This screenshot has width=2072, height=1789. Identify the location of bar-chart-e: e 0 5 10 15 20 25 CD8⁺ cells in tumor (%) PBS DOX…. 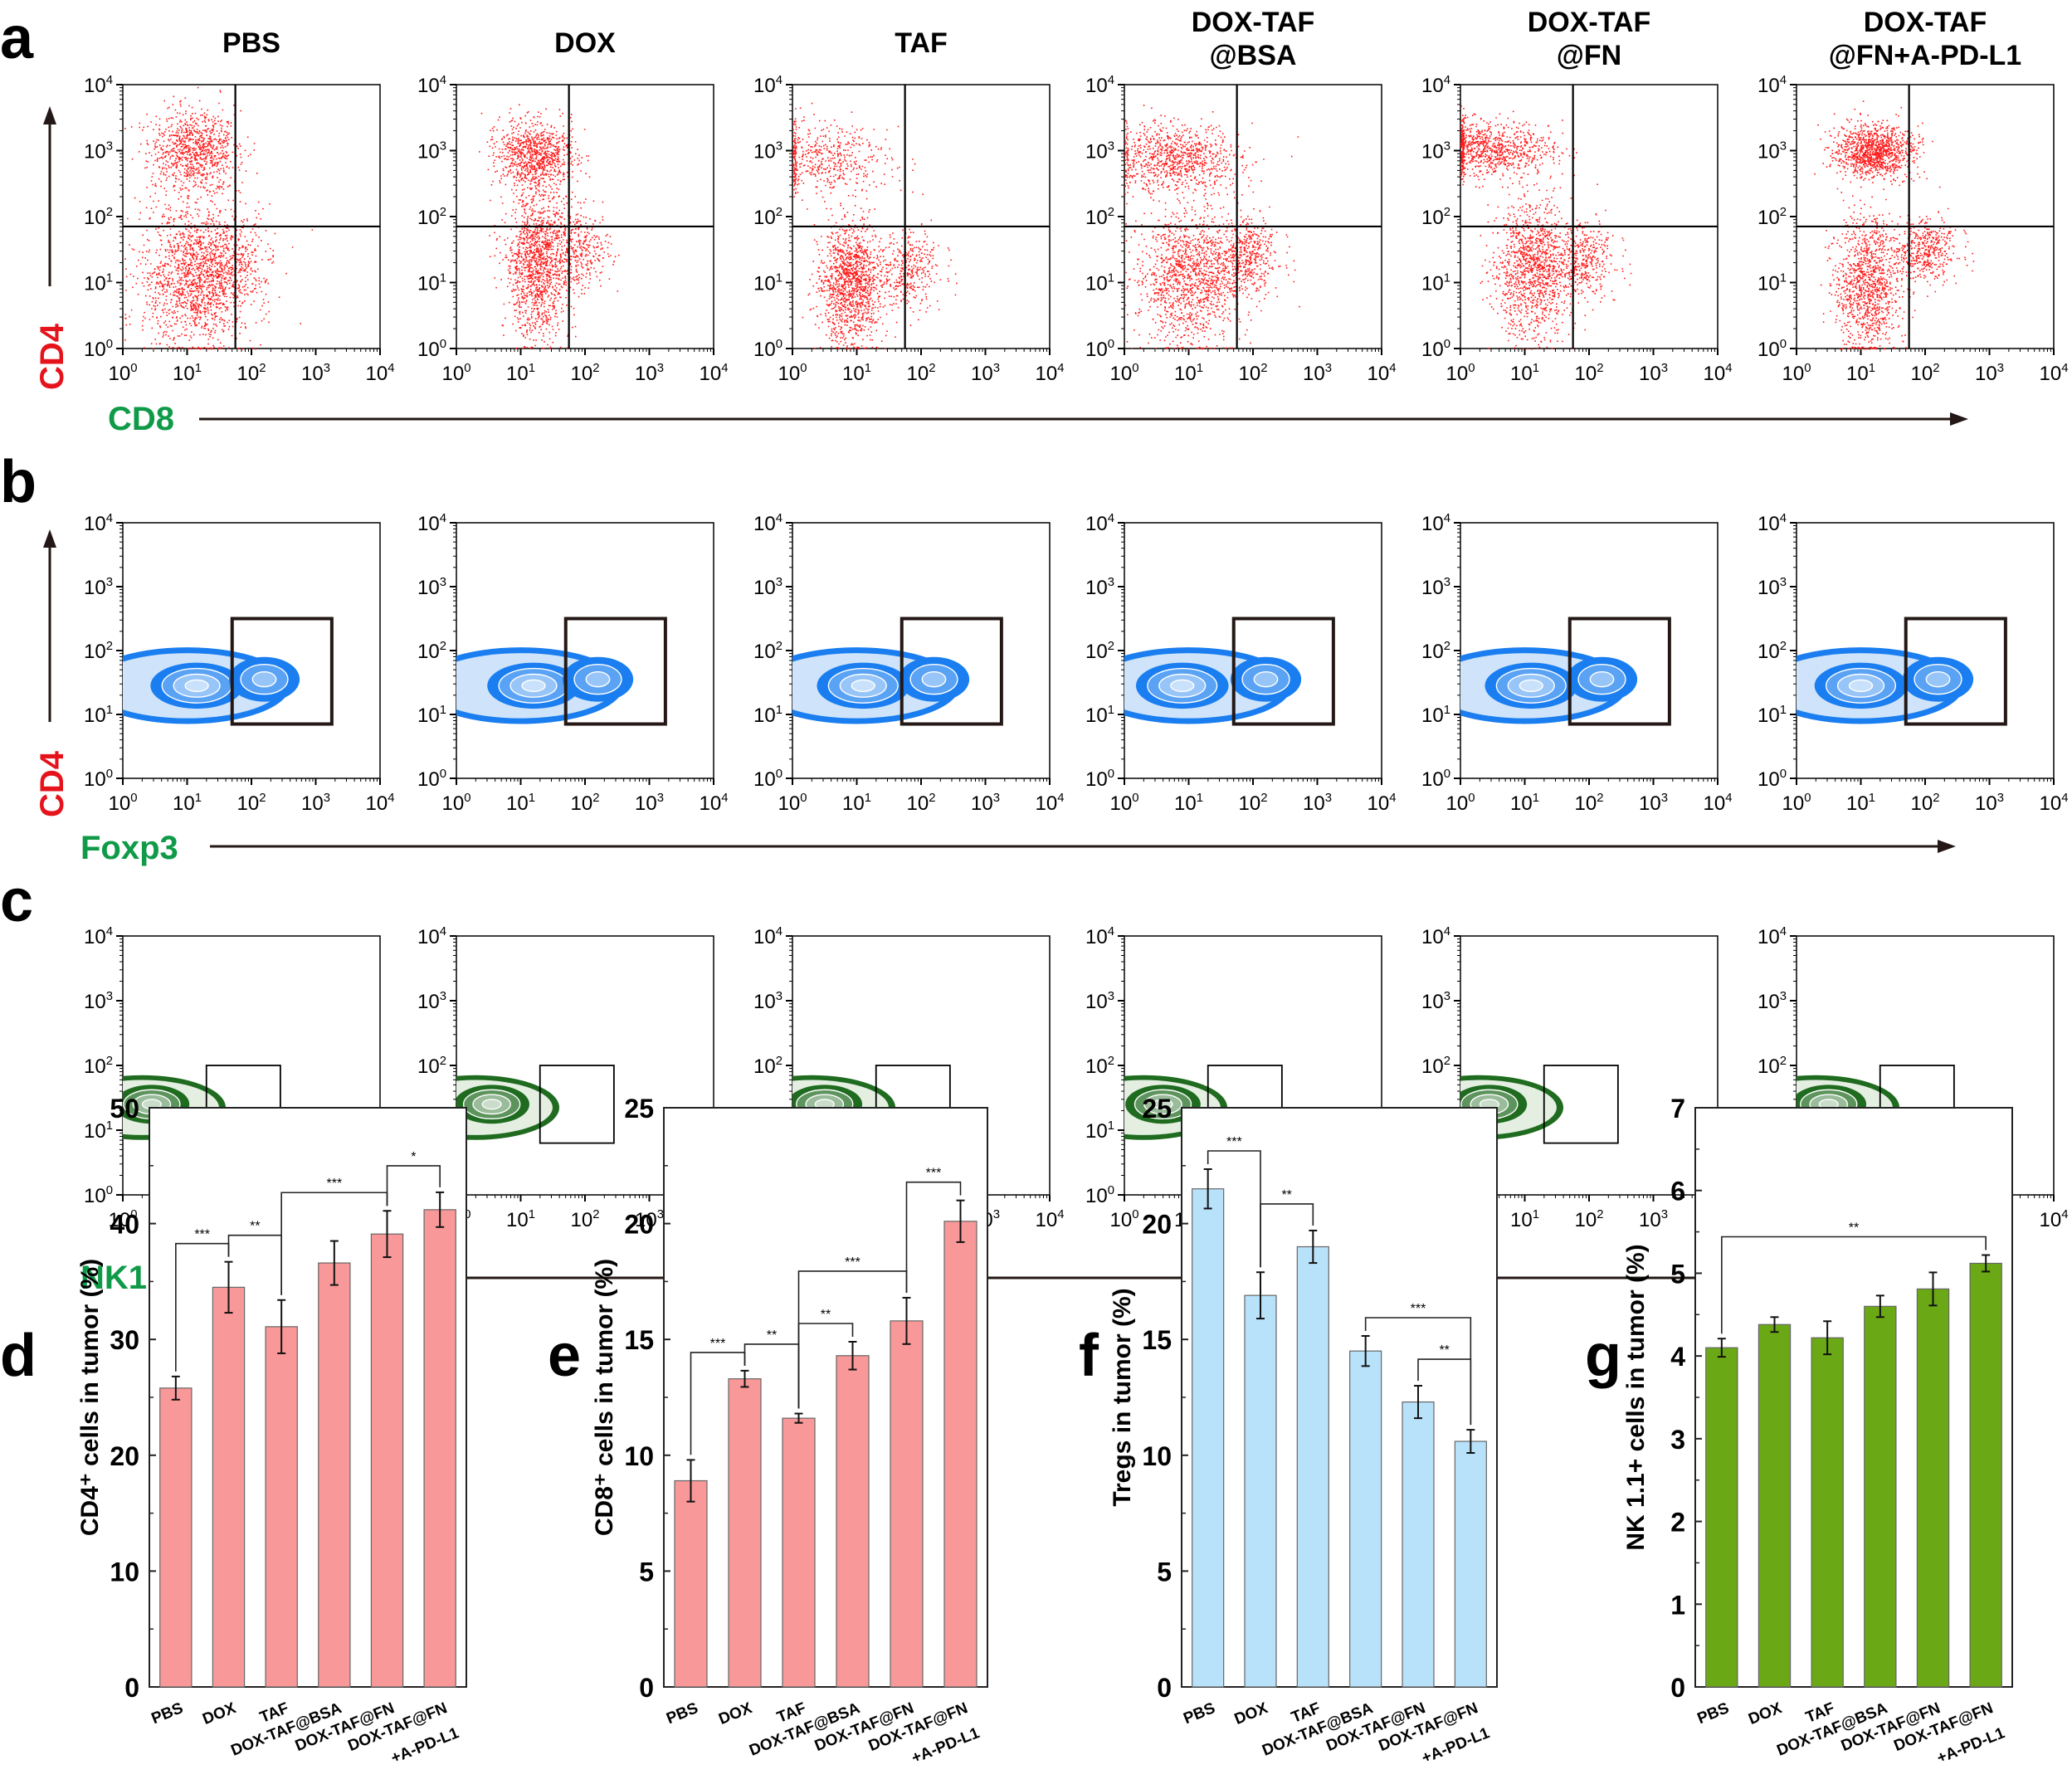
(768, 1430).